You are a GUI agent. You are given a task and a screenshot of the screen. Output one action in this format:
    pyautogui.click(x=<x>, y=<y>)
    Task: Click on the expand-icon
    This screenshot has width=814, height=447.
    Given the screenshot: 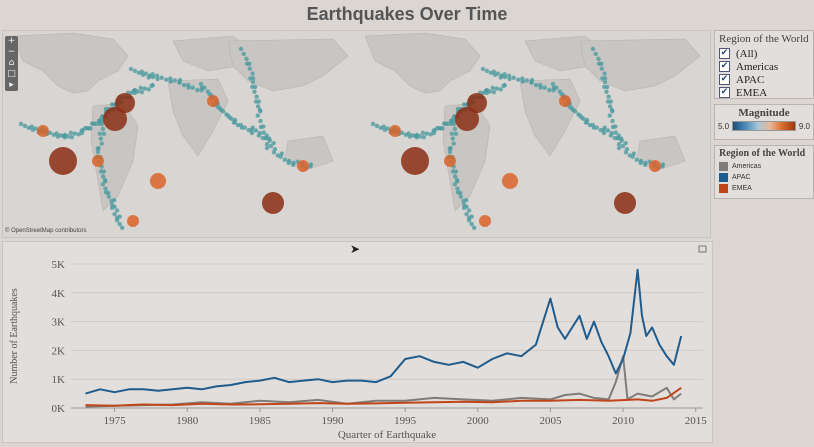 What is the action you would take?
    pyautogui.click(x=702, y=249)
    